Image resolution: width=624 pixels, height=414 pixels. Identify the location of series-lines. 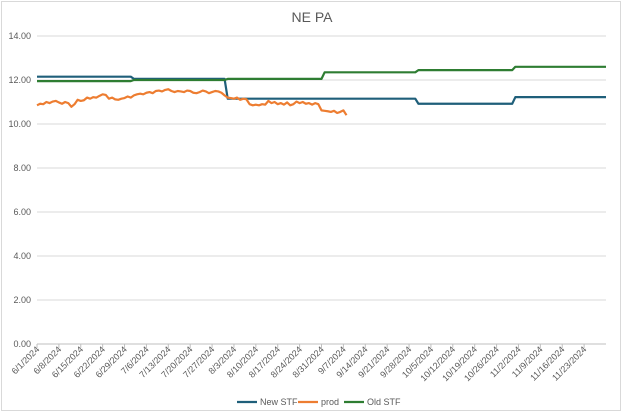
(321, 90).